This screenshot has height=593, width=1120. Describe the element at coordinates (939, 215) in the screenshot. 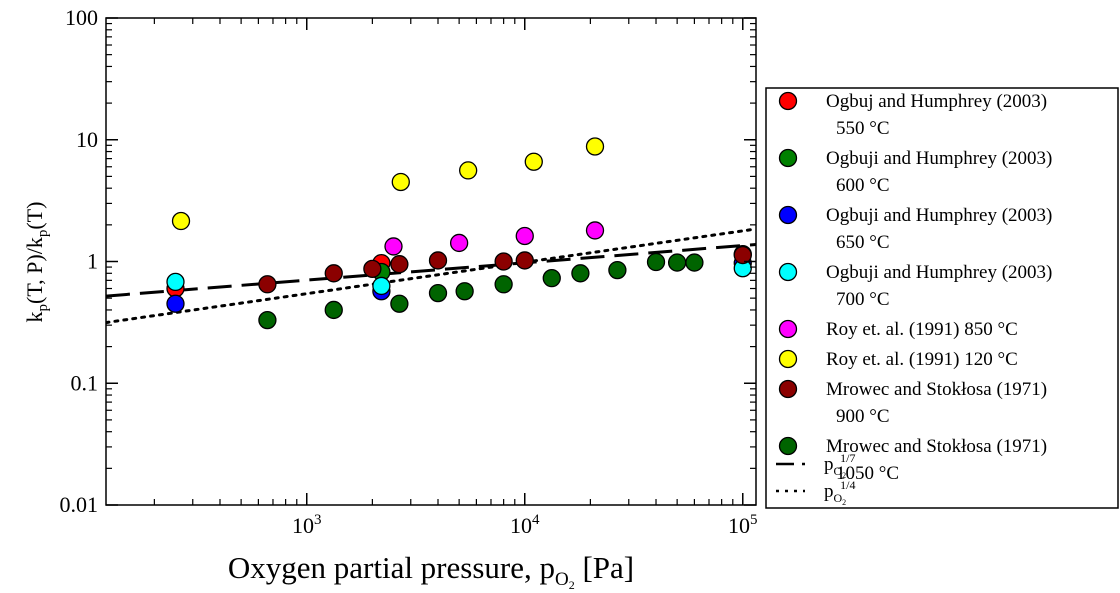

I see `legend-label-2: Ogbuji and Humphrey (2003)` at that location.